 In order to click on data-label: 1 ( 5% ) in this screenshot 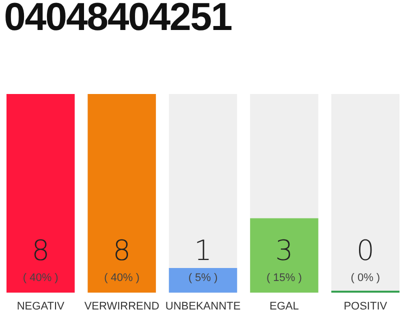, I will do `click(203, 259)`.